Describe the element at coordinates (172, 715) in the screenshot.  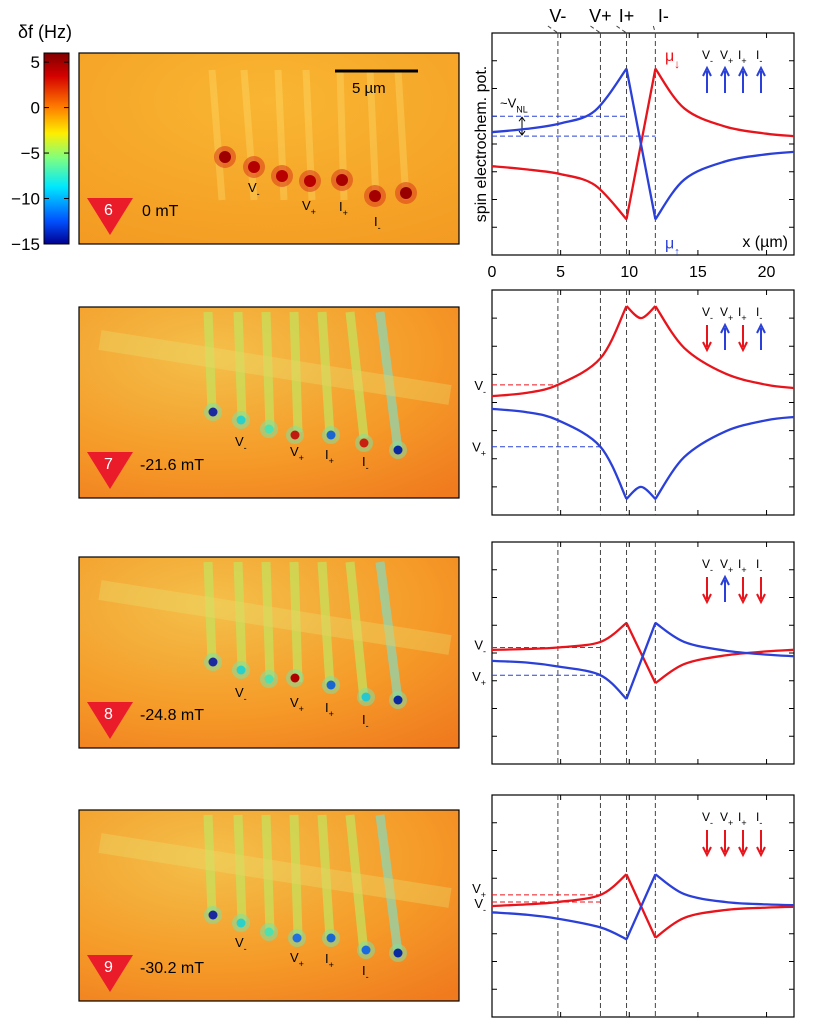
I see `field-value: -24.8 mT` at that location.